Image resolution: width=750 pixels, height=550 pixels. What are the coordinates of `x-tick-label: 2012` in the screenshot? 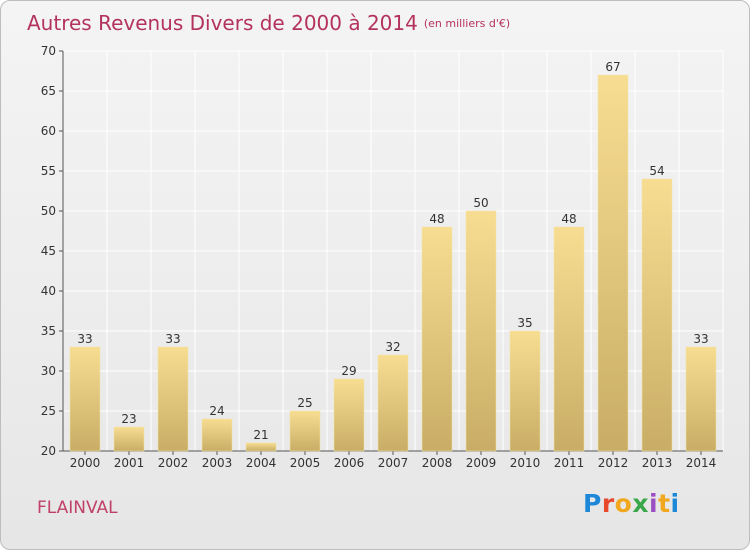 It's located at (613, 463).